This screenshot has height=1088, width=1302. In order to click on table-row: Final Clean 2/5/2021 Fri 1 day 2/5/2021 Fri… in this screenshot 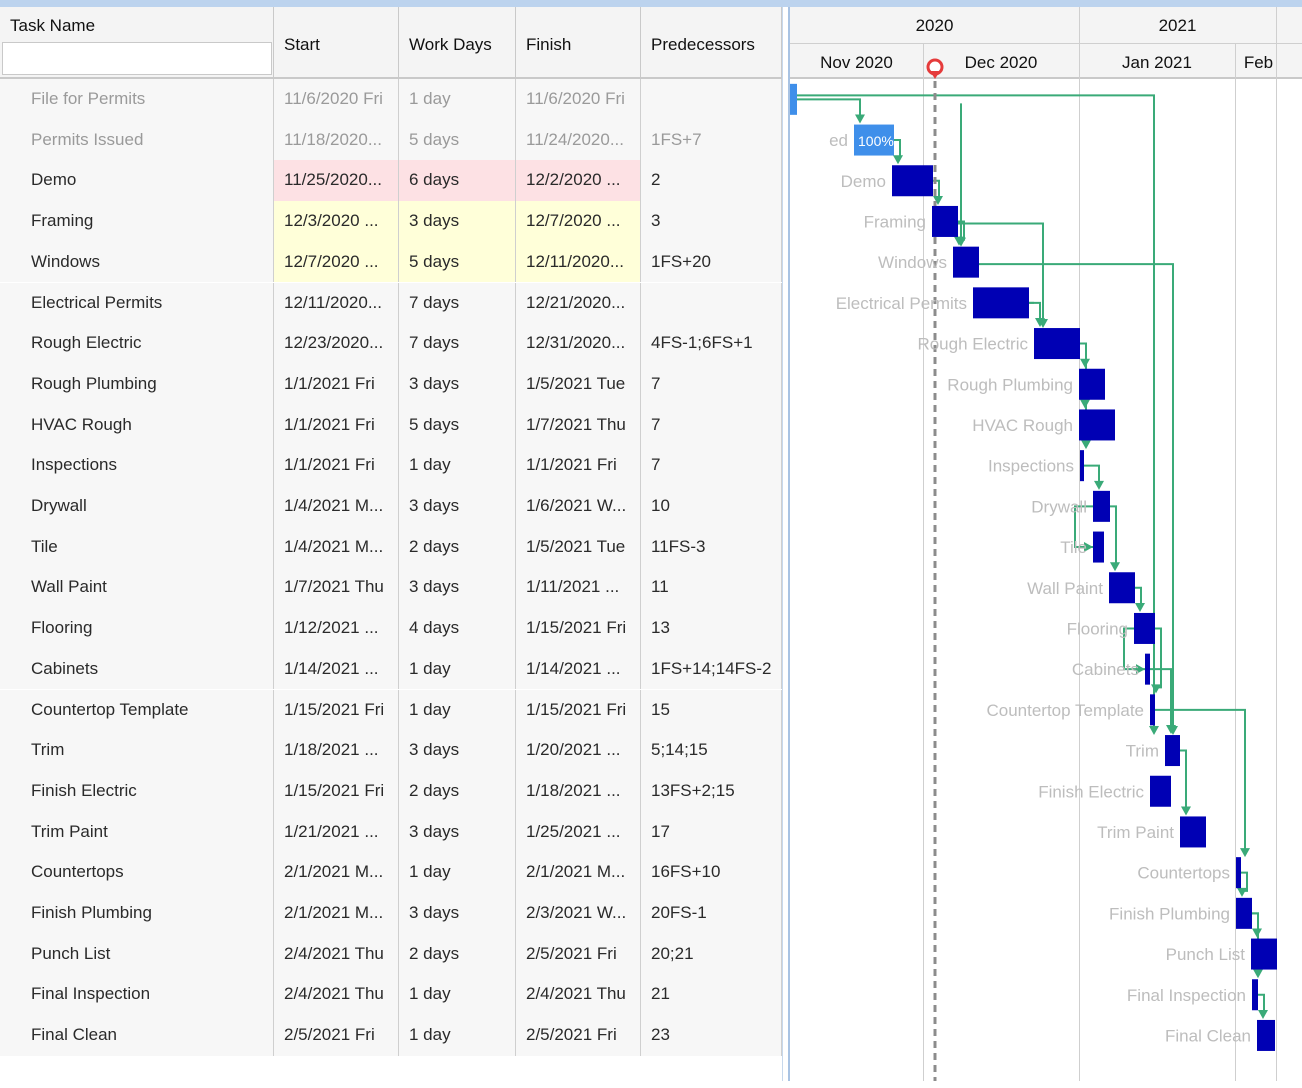, I will do `click(391, 1035)`.